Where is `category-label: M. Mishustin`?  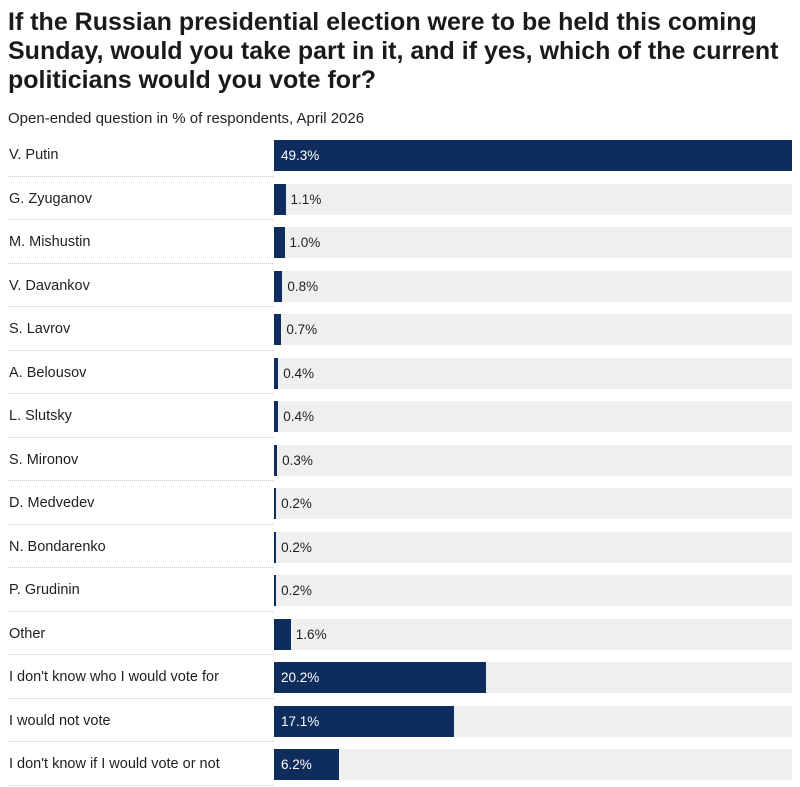 category-label: M. Mishustin is located at coordinates (50, 242).